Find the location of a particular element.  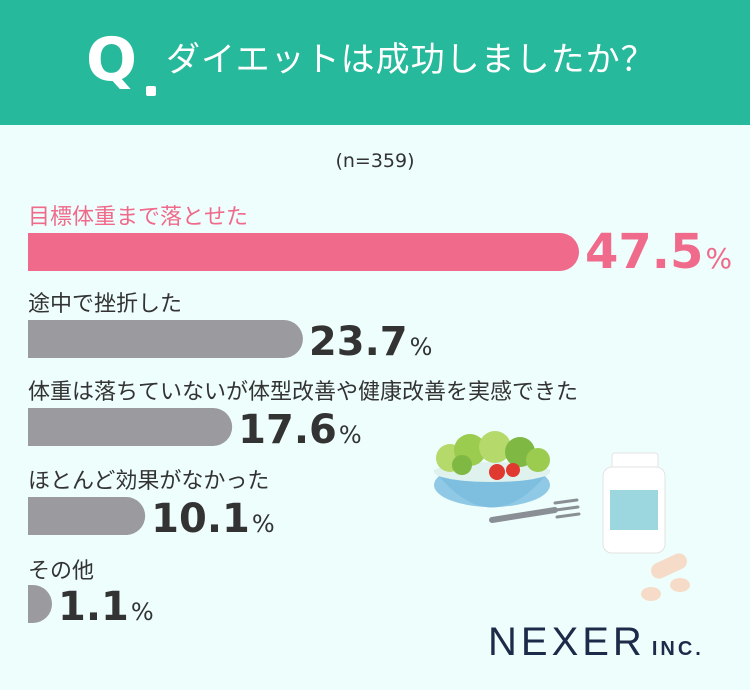

nexer-logo: NEXER INC. is located at coordinates (596, 642).